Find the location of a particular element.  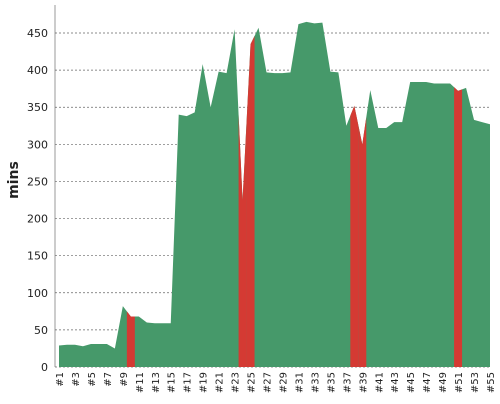

x-tick-label: #55 is located at coordinates (491, 382).